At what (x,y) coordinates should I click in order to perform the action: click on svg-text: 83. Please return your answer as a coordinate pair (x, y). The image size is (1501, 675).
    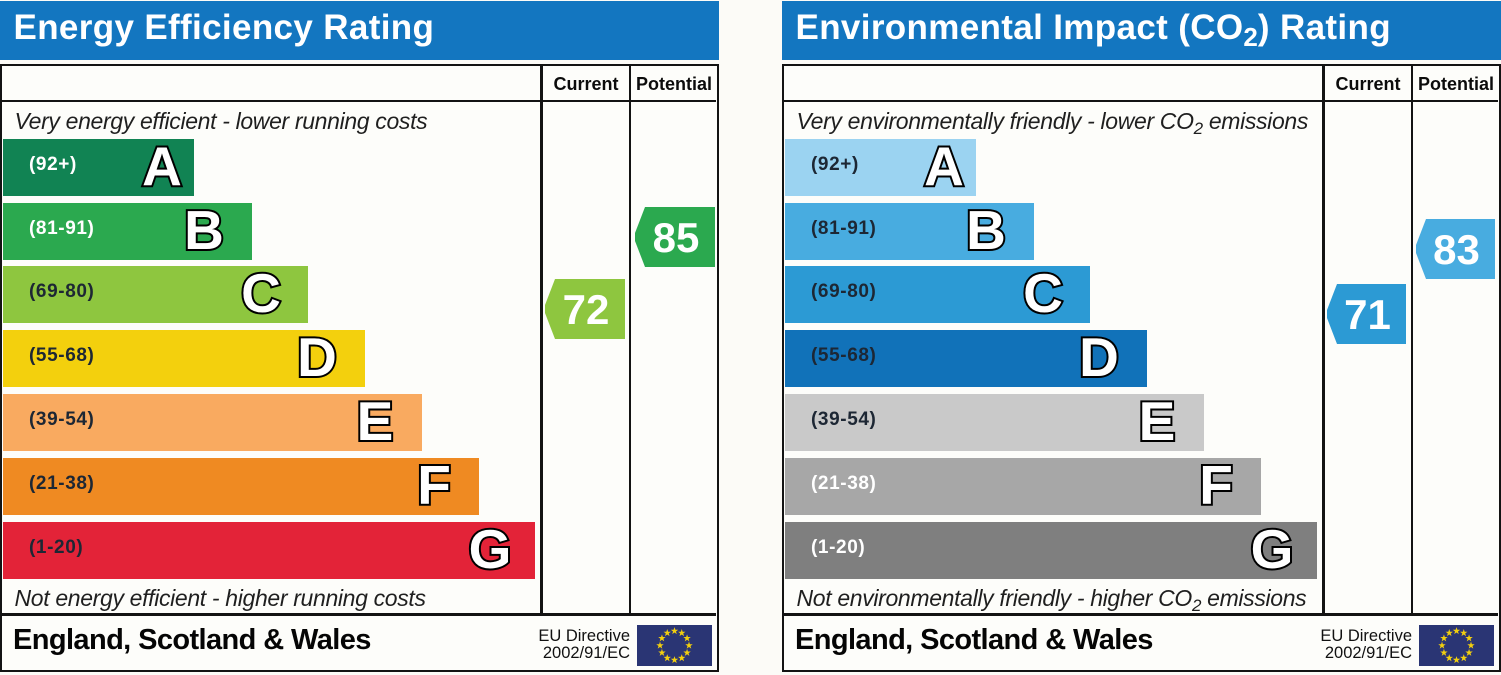
    Looking at the image, I should click on (1456, 249).